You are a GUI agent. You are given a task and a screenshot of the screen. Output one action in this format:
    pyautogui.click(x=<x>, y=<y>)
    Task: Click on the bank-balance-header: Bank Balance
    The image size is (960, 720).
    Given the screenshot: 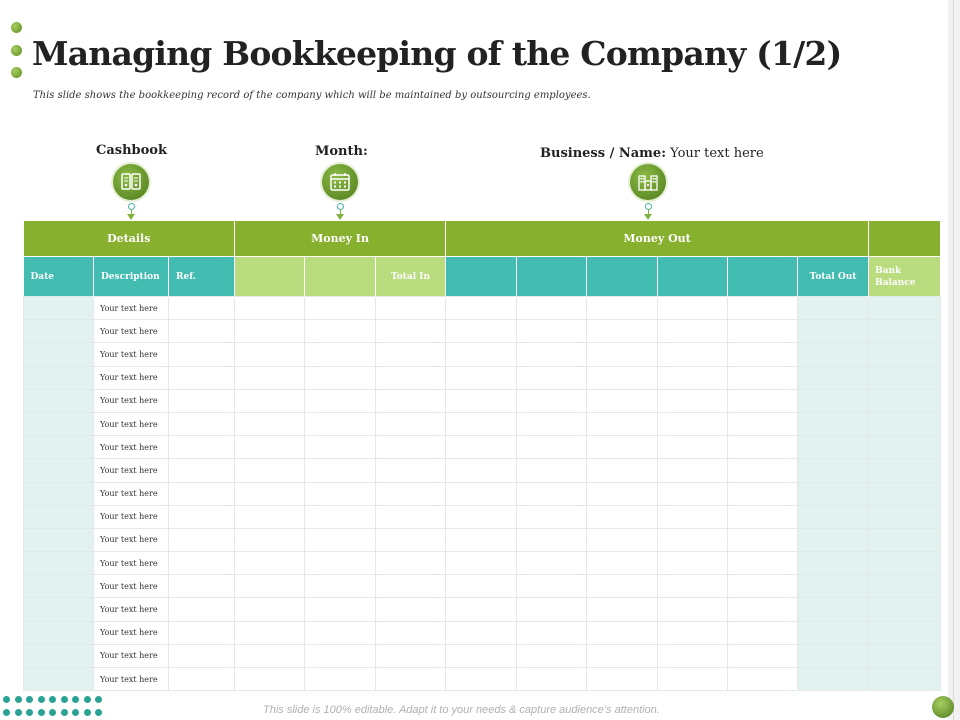 What is the action you would take?
    pyautogui.click(x=905, y=276)
    